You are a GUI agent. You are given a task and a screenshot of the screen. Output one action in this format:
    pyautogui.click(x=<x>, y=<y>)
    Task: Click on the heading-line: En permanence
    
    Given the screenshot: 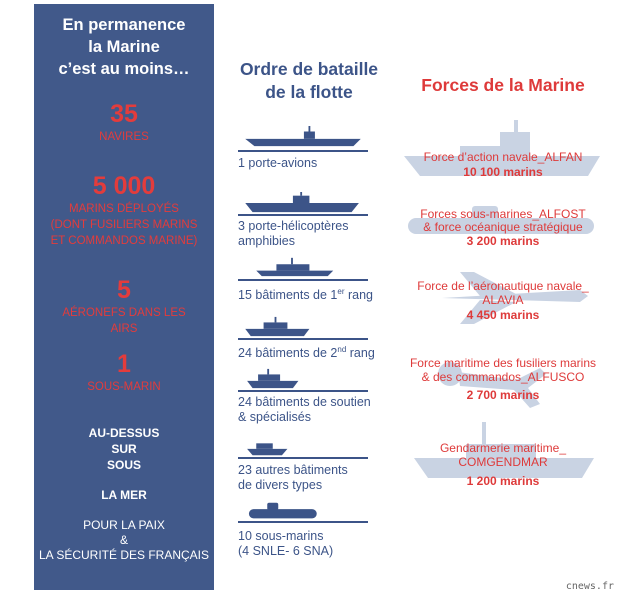 What is the action you would take?
    pyautogui.click(x=124, y=25)
    